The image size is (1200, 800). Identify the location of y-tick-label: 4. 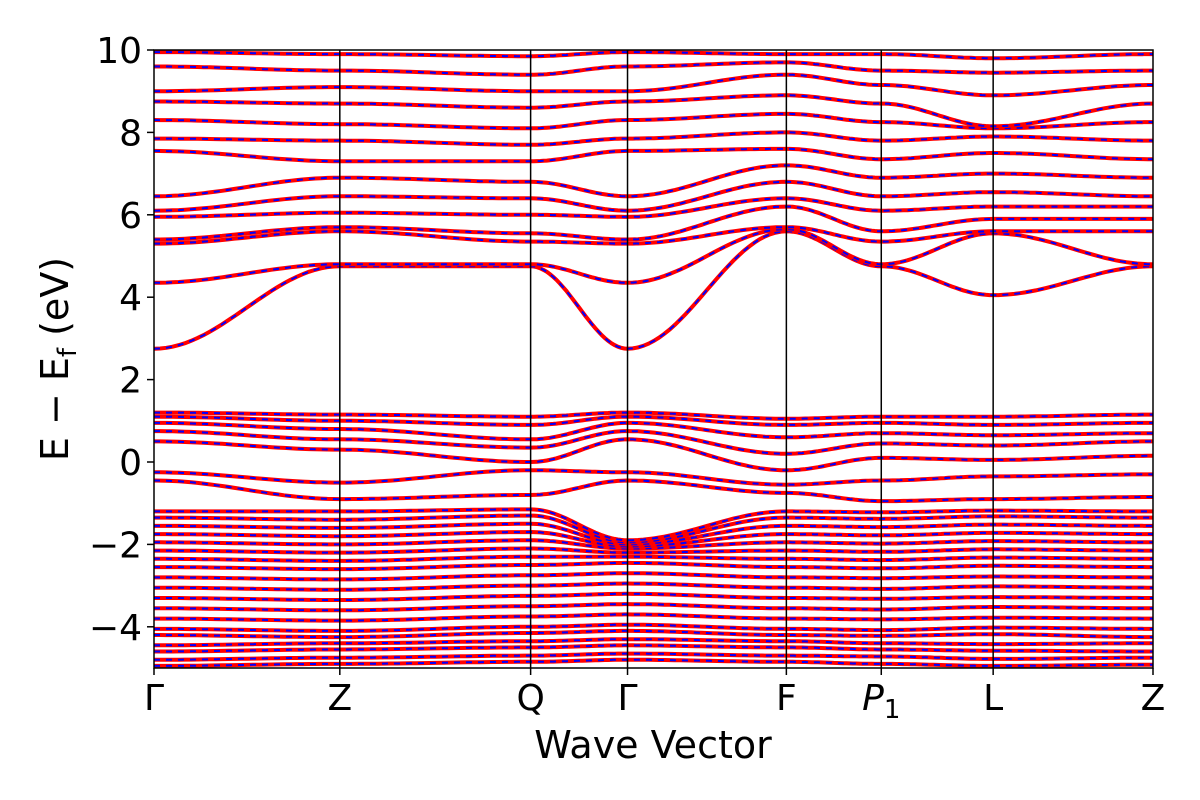
(130, 298).